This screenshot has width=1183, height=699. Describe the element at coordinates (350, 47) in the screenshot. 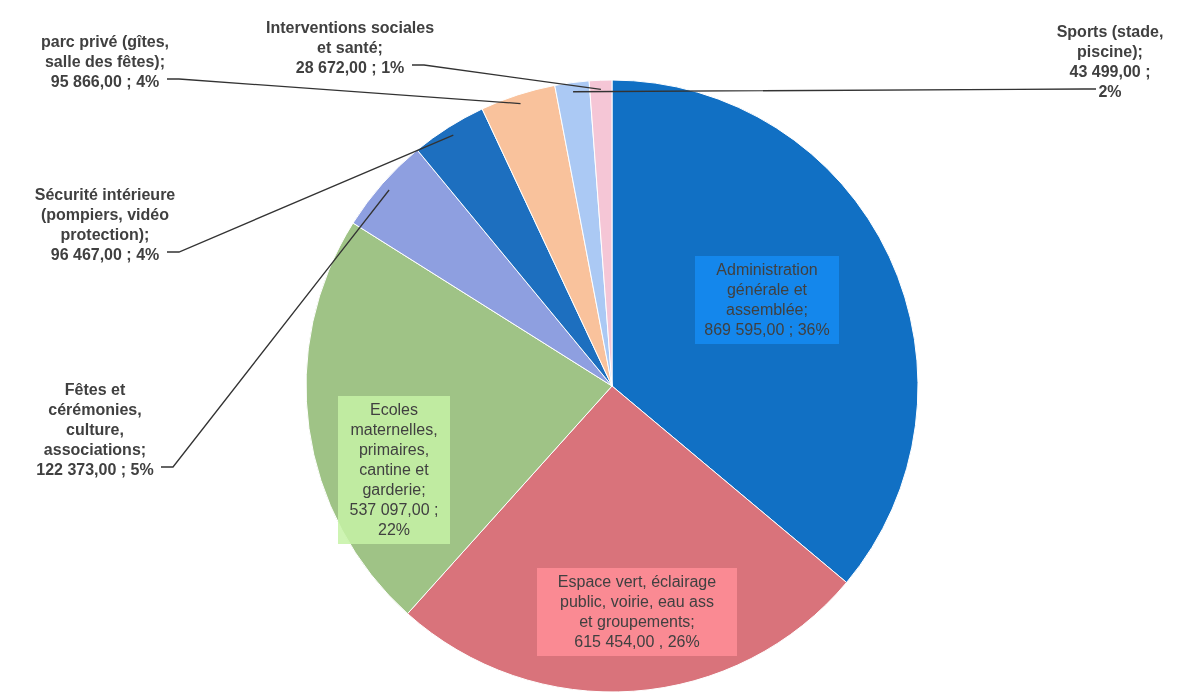

I see `slice-label: Interventions sociales et santé; 28 672,00 ; 1%` at that location.